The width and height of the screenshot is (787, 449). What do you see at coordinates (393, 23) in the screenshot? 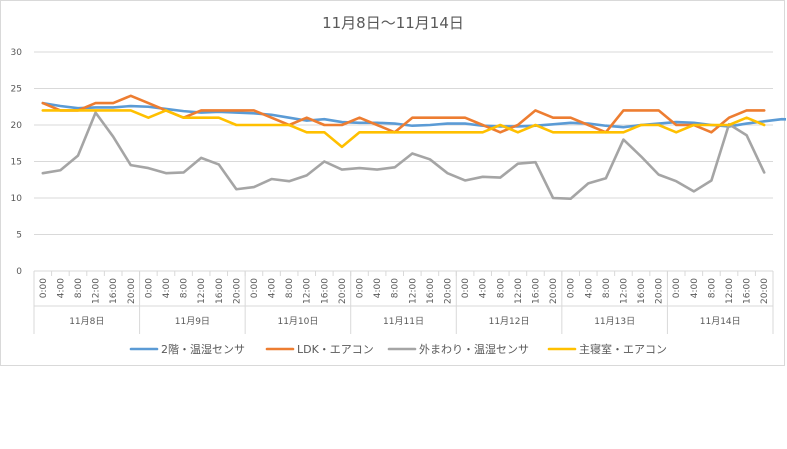
I see `chart-title: 11月8日～11月14日` at bounding box center [393, 23].